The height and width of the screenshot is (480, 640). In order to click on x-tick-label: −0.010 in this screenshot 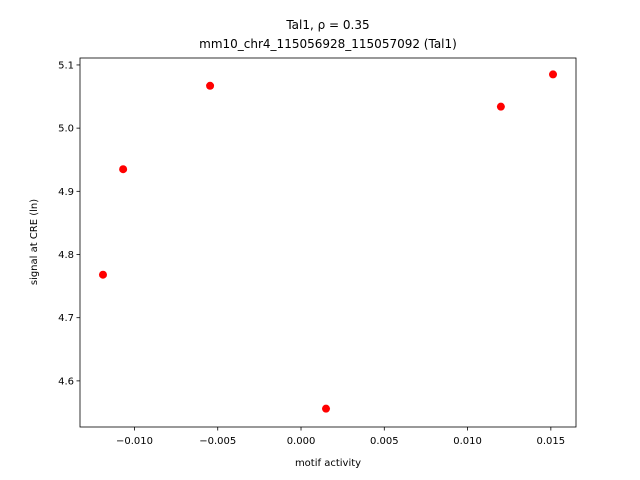, I will do `click(134, 441)`.